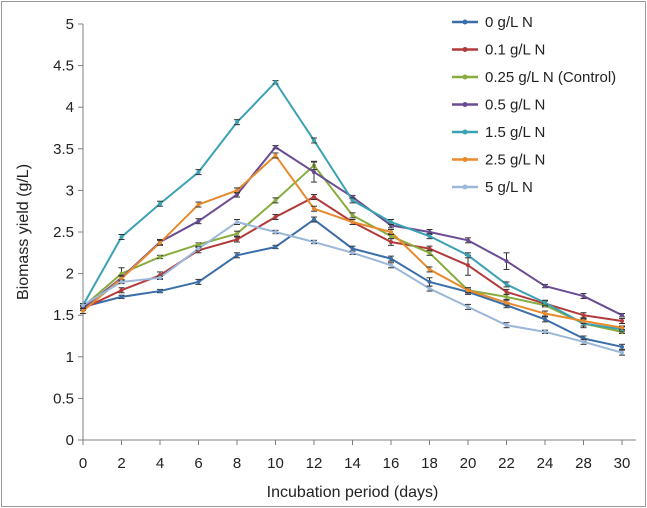 Image resolution: width=647 pixels, height=508 pixels. I want to click on x-tick-label: 12, so click(314, 463).